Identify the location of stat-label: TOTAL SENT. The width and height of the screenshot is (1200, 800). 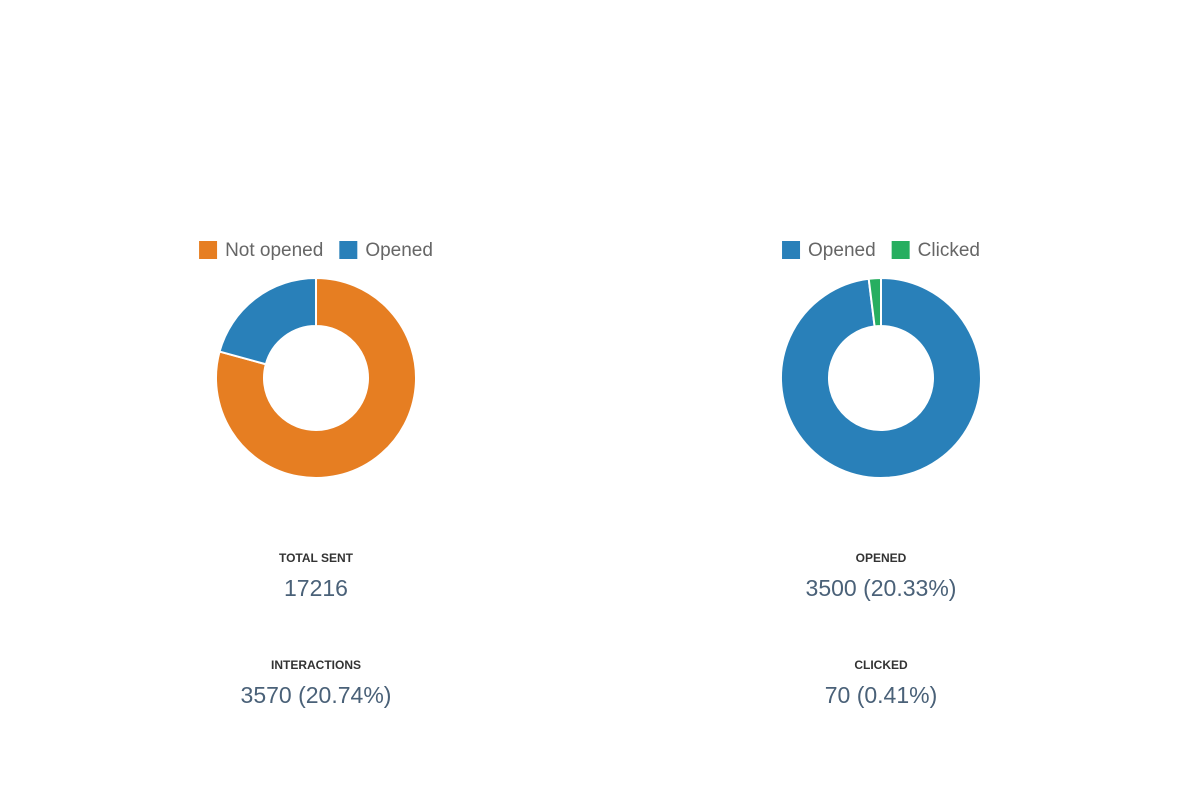
(316, 558).